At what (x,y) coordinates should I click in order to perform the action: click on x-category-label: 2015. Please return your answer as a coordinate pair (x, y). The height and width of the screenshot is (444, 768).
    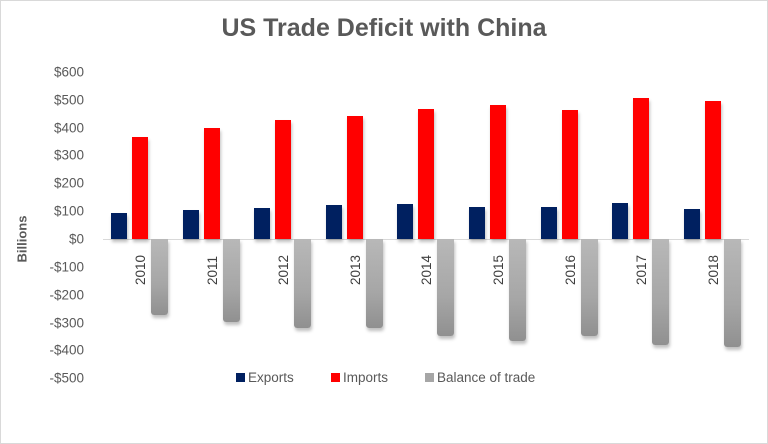
    Looking at the image, I should click on (498, 269).